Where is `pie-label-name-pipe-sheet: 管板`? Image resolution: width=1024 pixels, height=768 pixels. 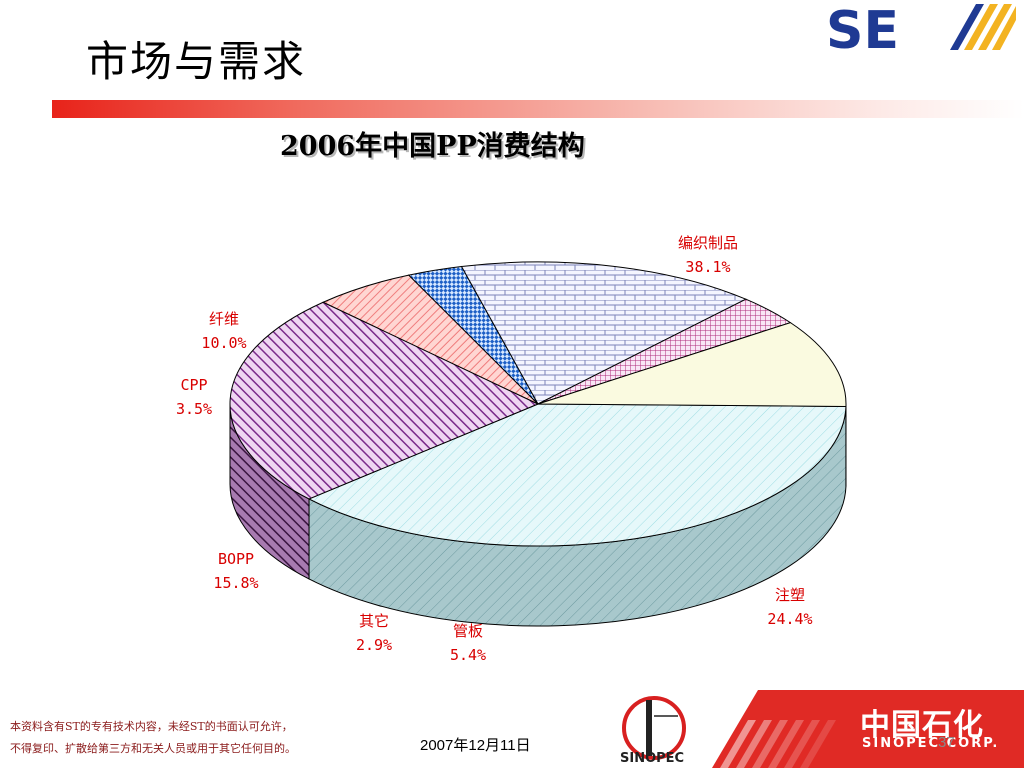 pie-label-name-pipe-sheet: 管板 is located at coordinates (468, 631).